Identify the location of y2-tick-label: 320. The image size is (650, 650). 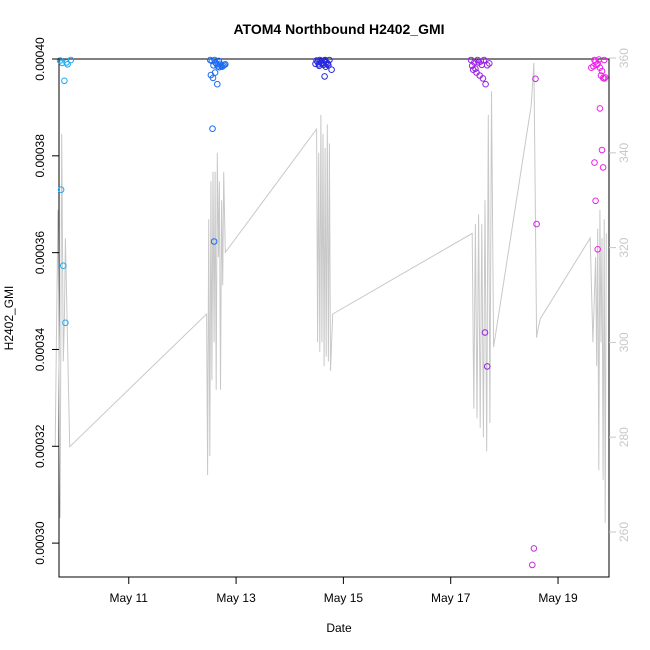
(624, 247).